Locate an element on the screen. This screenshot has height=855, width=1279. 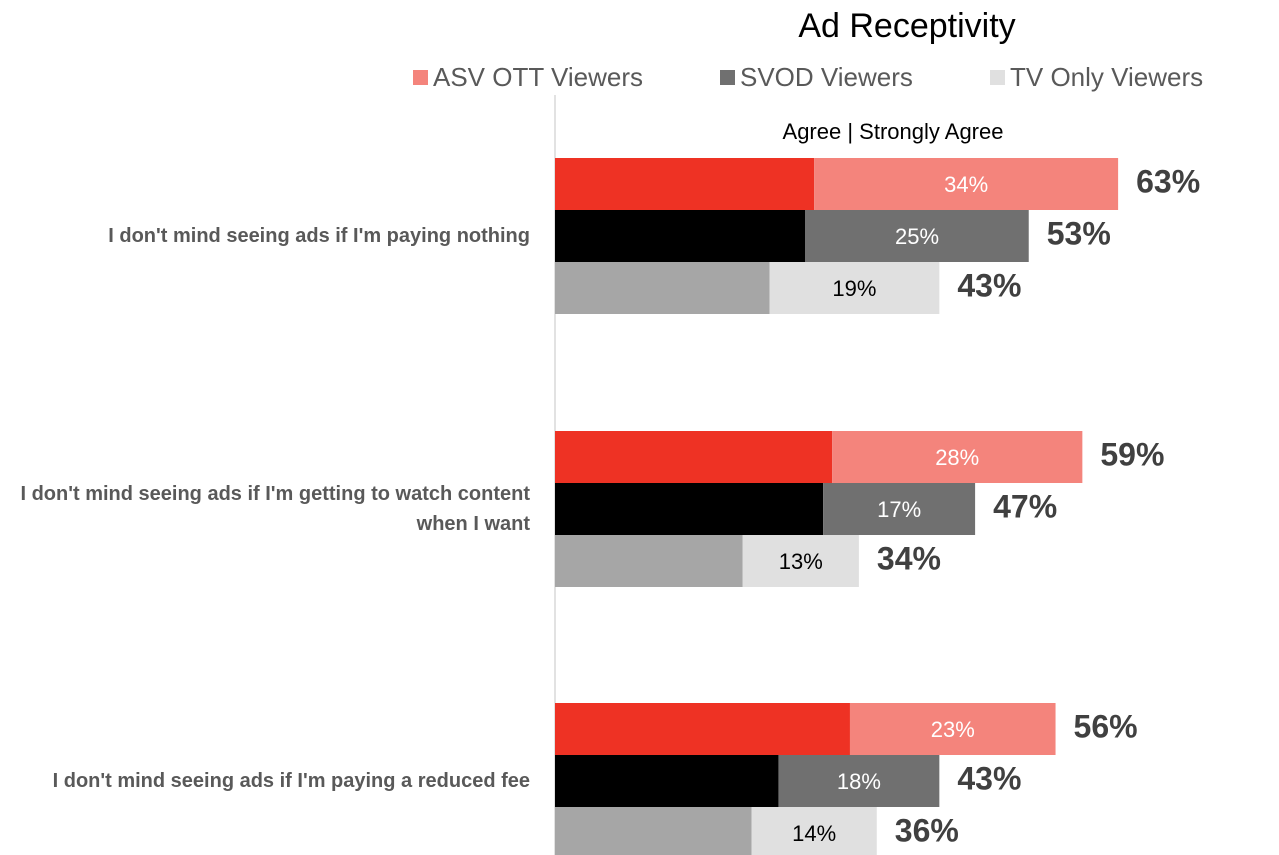
segment-label: 23% is located at coordinates (953, 729).